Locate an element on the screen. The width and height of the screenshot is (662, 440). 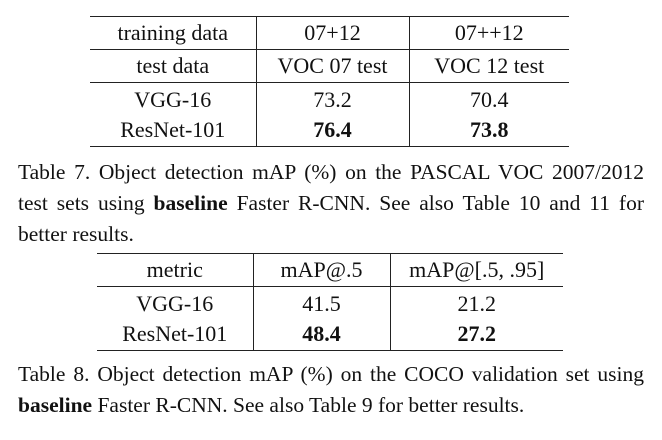
header-cell: 07+12 is located at coordinates (333, 33).